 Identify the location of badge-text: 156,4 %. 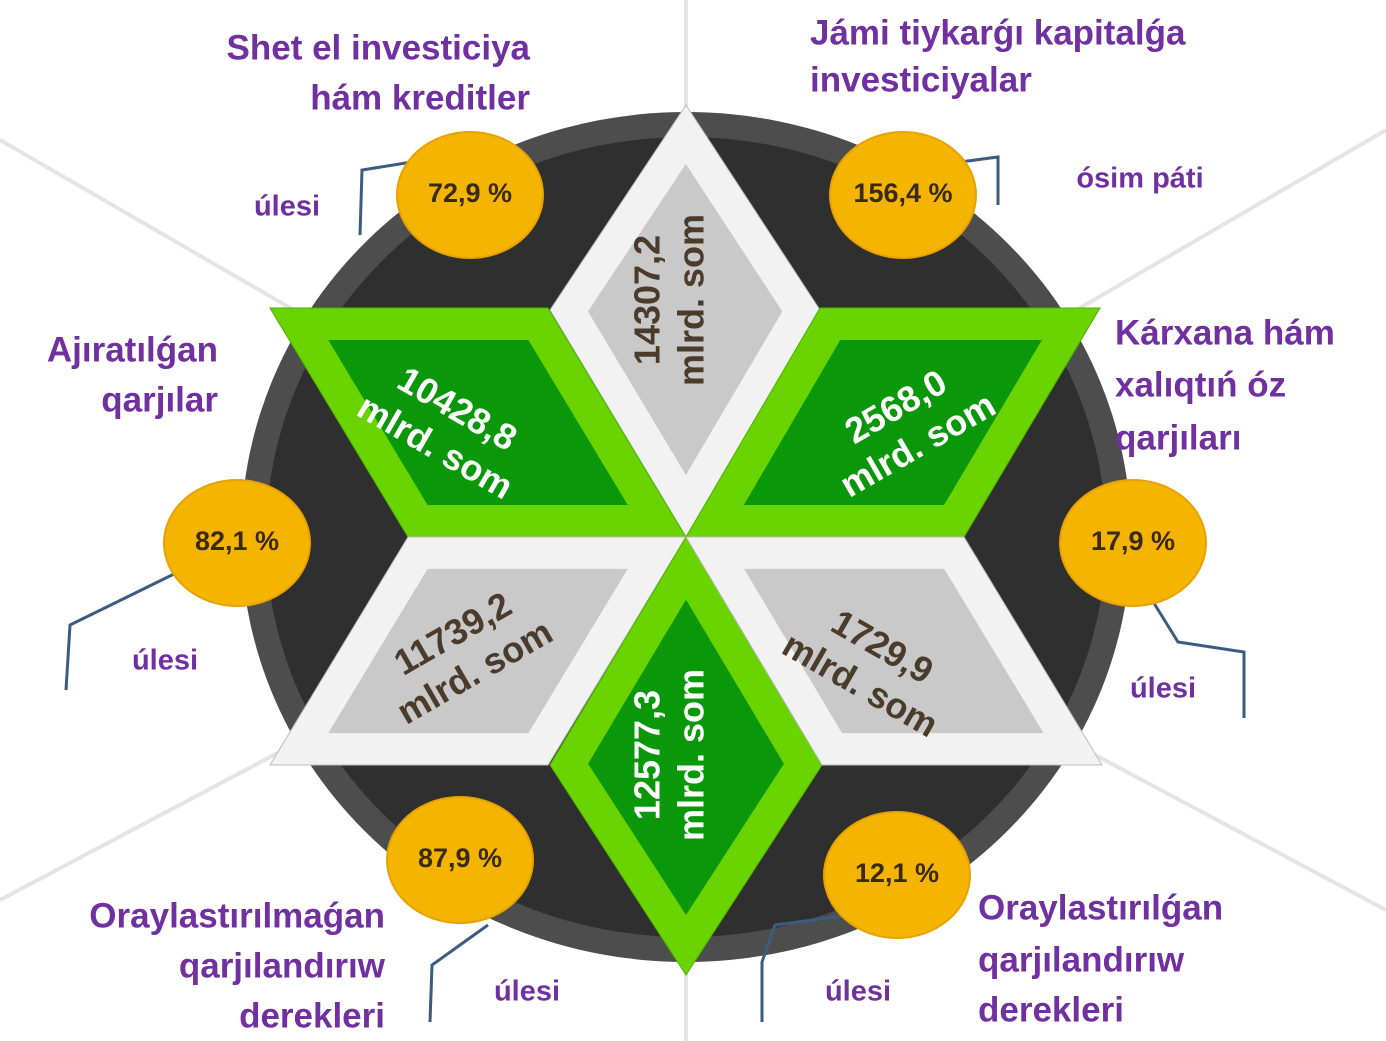
(902, 193).